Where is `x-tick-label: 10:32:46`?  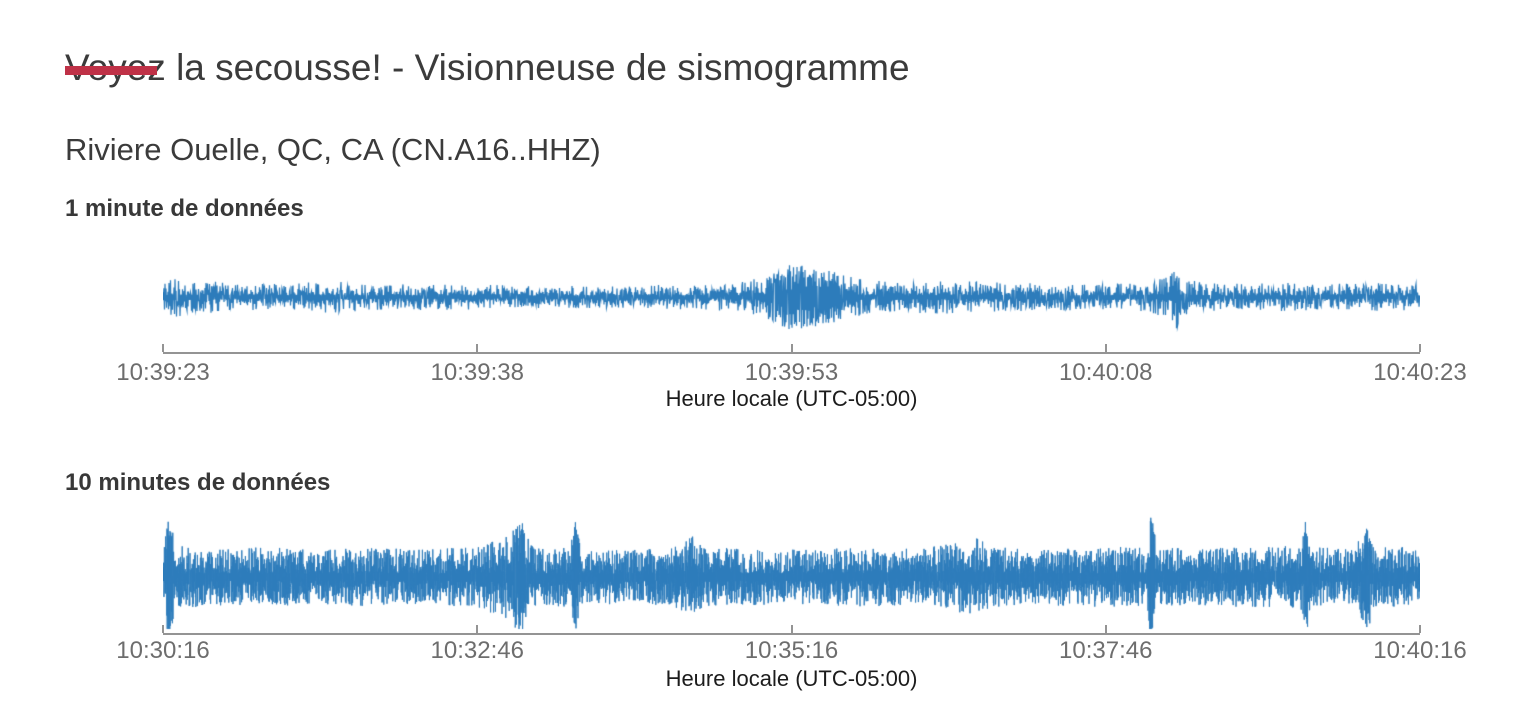 x-tick-label: 10:32:46 is located at coordinates (477, 650).